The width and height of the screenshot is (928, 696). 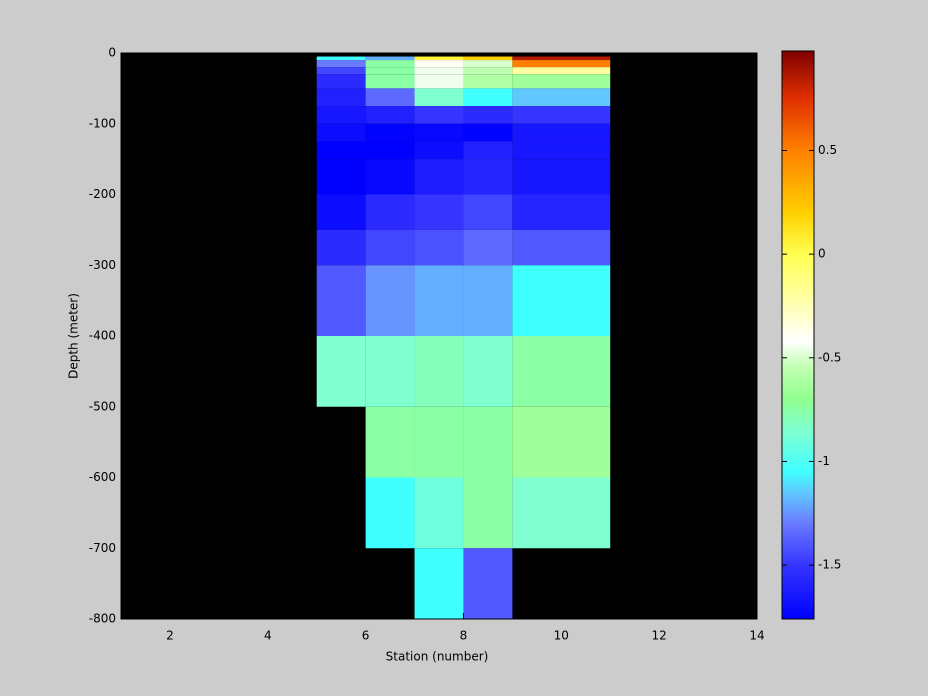 What do you see at coordinates (464, 636) in the screenshot?
I see `x-tick-label: 8` at bounding box center [464, 636].